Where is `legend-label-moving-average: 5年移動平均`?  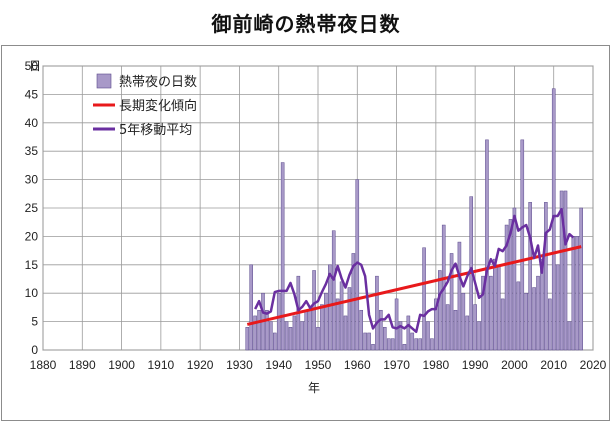
legend-label-moving-average: 5年移動平均 is located at coordinates (155, 130).